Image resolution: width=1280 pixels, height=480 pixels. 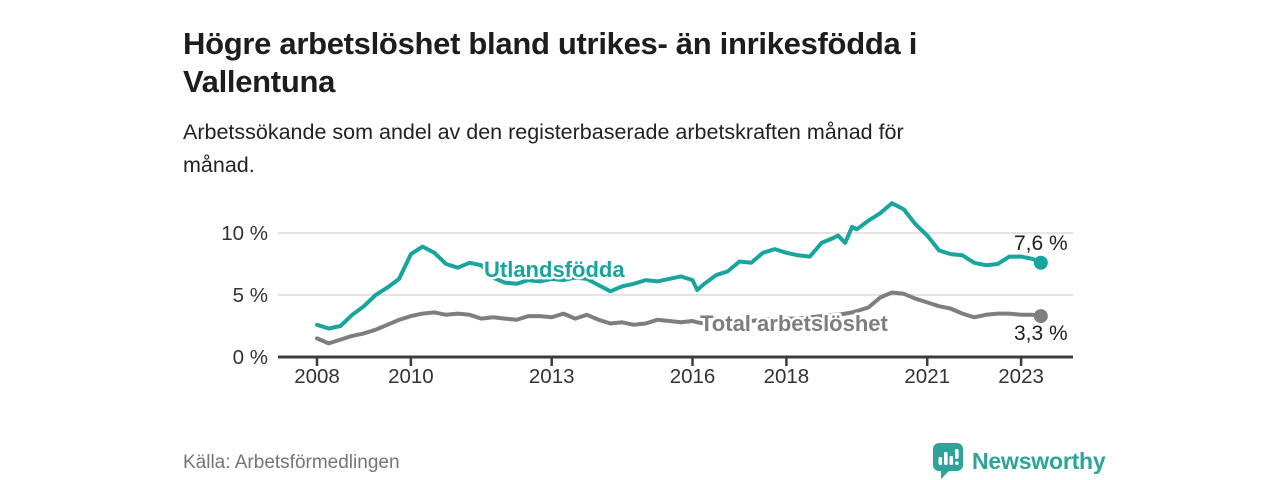 What do you see at coordinates (554, 269) in the screenshot?
I see `series-label-utlandsfodda: Utlandsfödda` at bounding box center [554, 269].